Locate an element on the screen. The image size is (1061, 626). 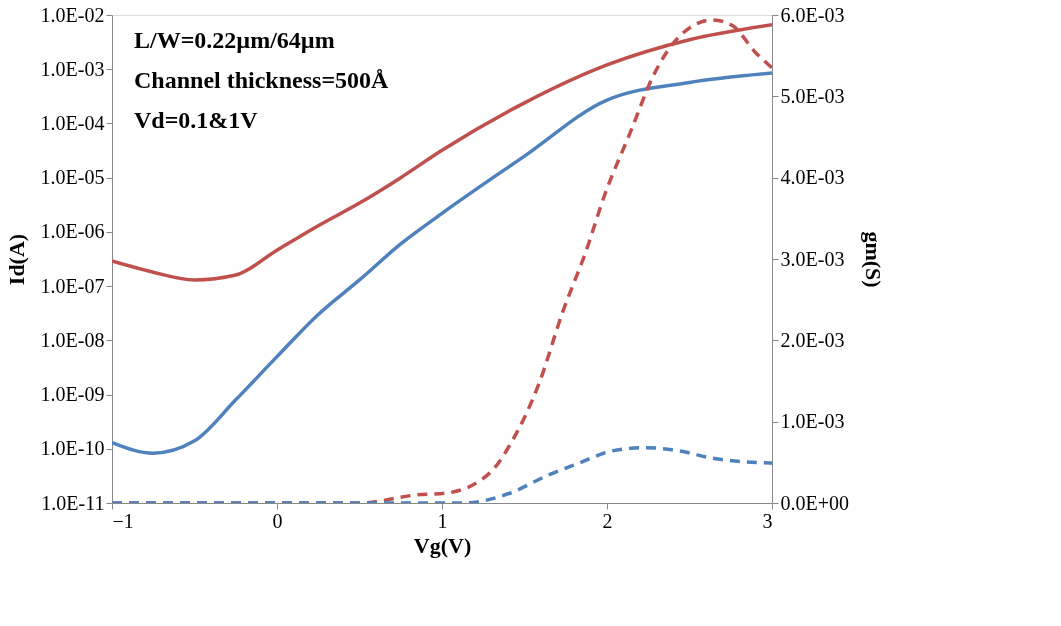
y2-tick-label: 1.0E-03 is located at coordinates (812, 421).